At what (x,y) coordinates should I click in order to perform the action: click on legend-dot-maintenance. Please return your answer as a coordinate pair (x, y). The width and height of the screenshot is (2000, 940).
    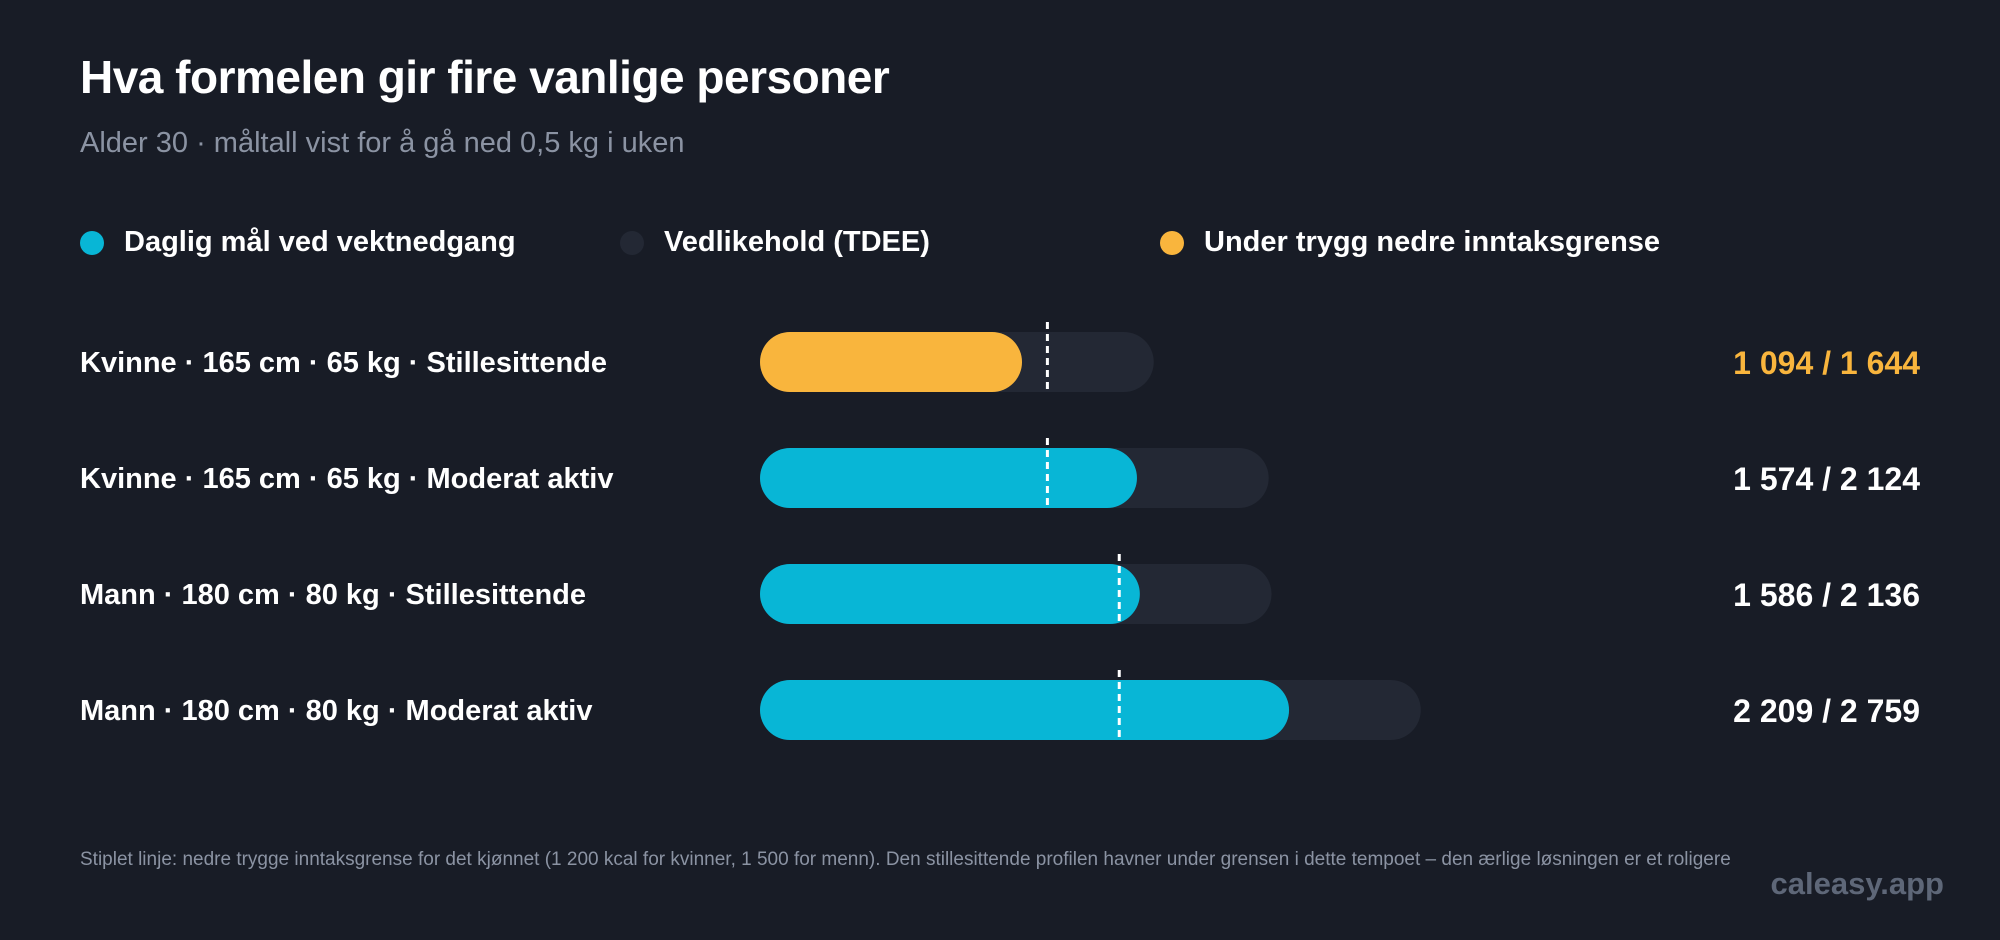
    Looking at the image, I should click on (632, 242).